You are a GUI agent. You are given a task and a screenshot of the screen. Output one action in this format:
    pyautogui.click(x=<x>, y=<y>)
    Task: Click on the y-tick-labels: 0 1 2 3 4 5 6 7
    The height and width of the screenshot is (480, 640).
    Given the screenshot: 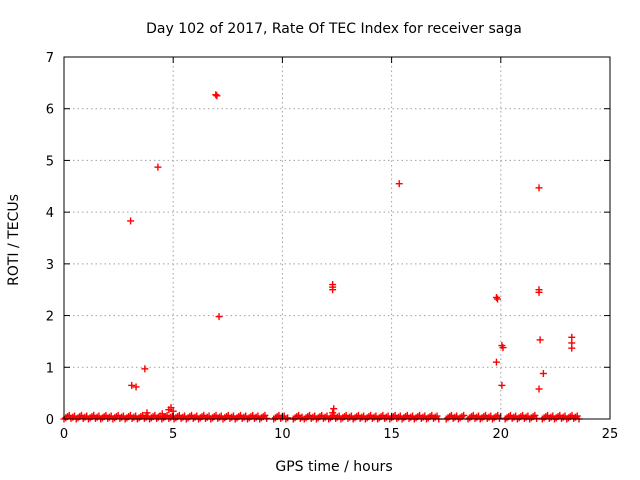 What is the action you would take?
    pyautogui.click(x=50, y=239)
    